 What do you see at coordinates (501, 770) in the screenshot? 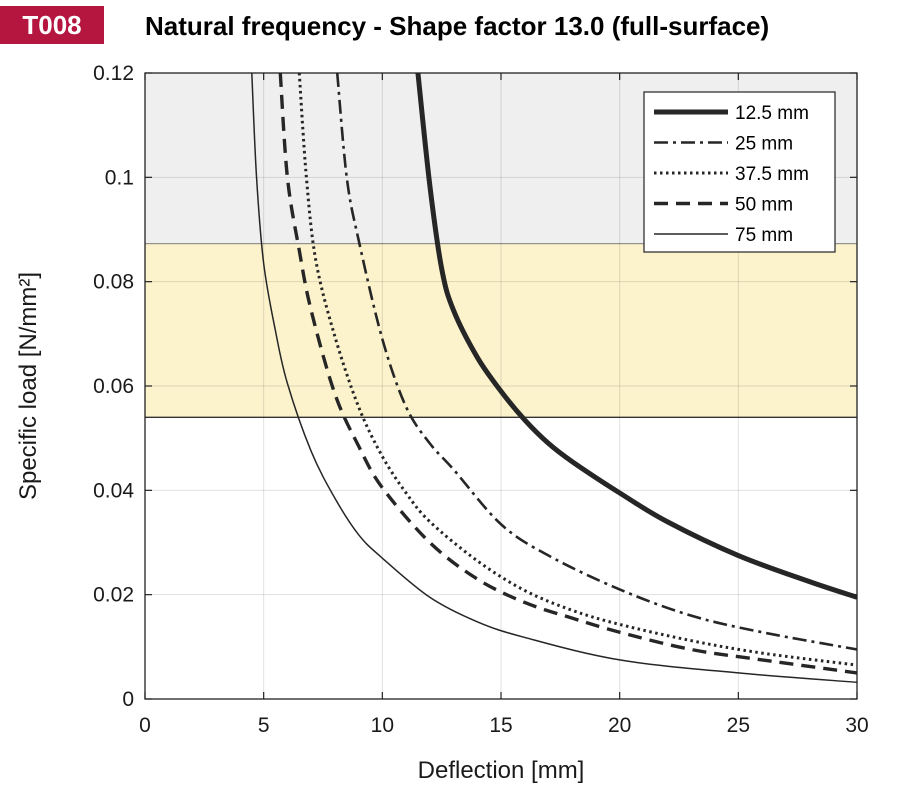
I see `x-axis-label: Deflection [mm]` at bounding box center [501, 770].